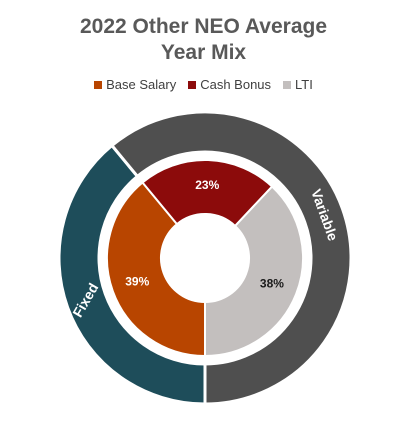  I want to click on legend-label: Cash Bonus, so click(236, 84).